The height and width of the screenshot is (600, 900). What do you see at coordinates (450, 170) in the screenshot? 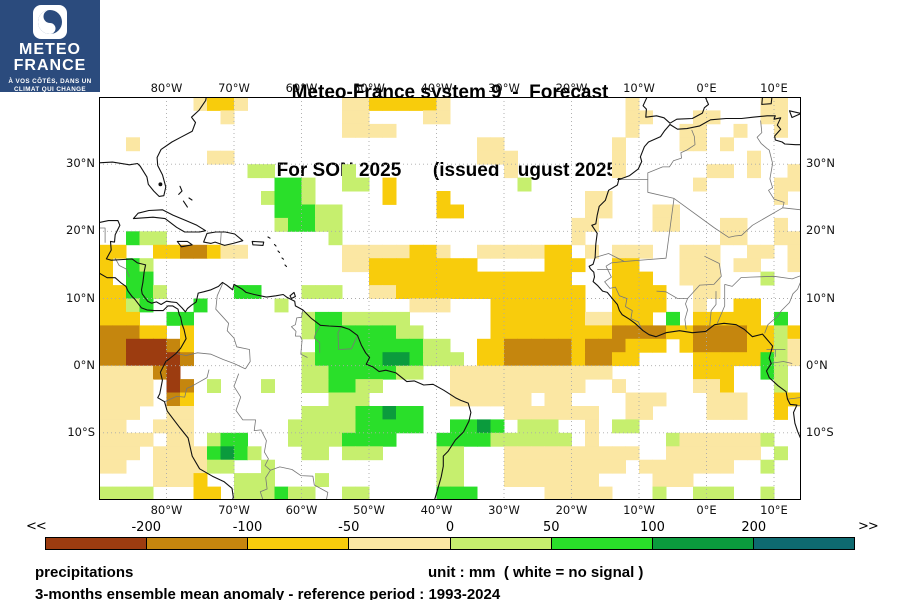
I see `map-title-line2: For SON 2025 (issued August 2025)` at bounding box center [450, 170].